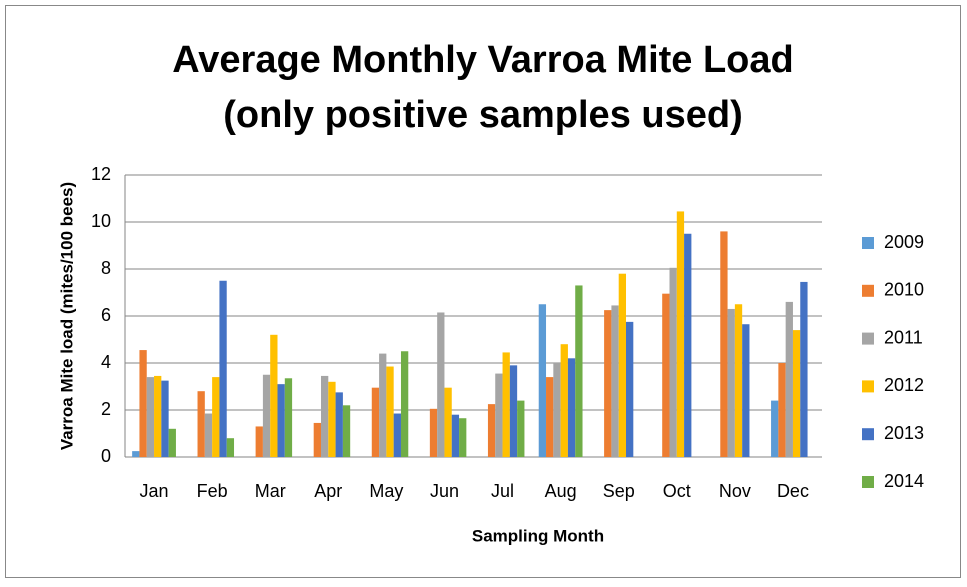  What do you see at coordinates (212, 491) in the screenshot?
I see `x-tick-label: Feb` at bounding box center [212, 491].